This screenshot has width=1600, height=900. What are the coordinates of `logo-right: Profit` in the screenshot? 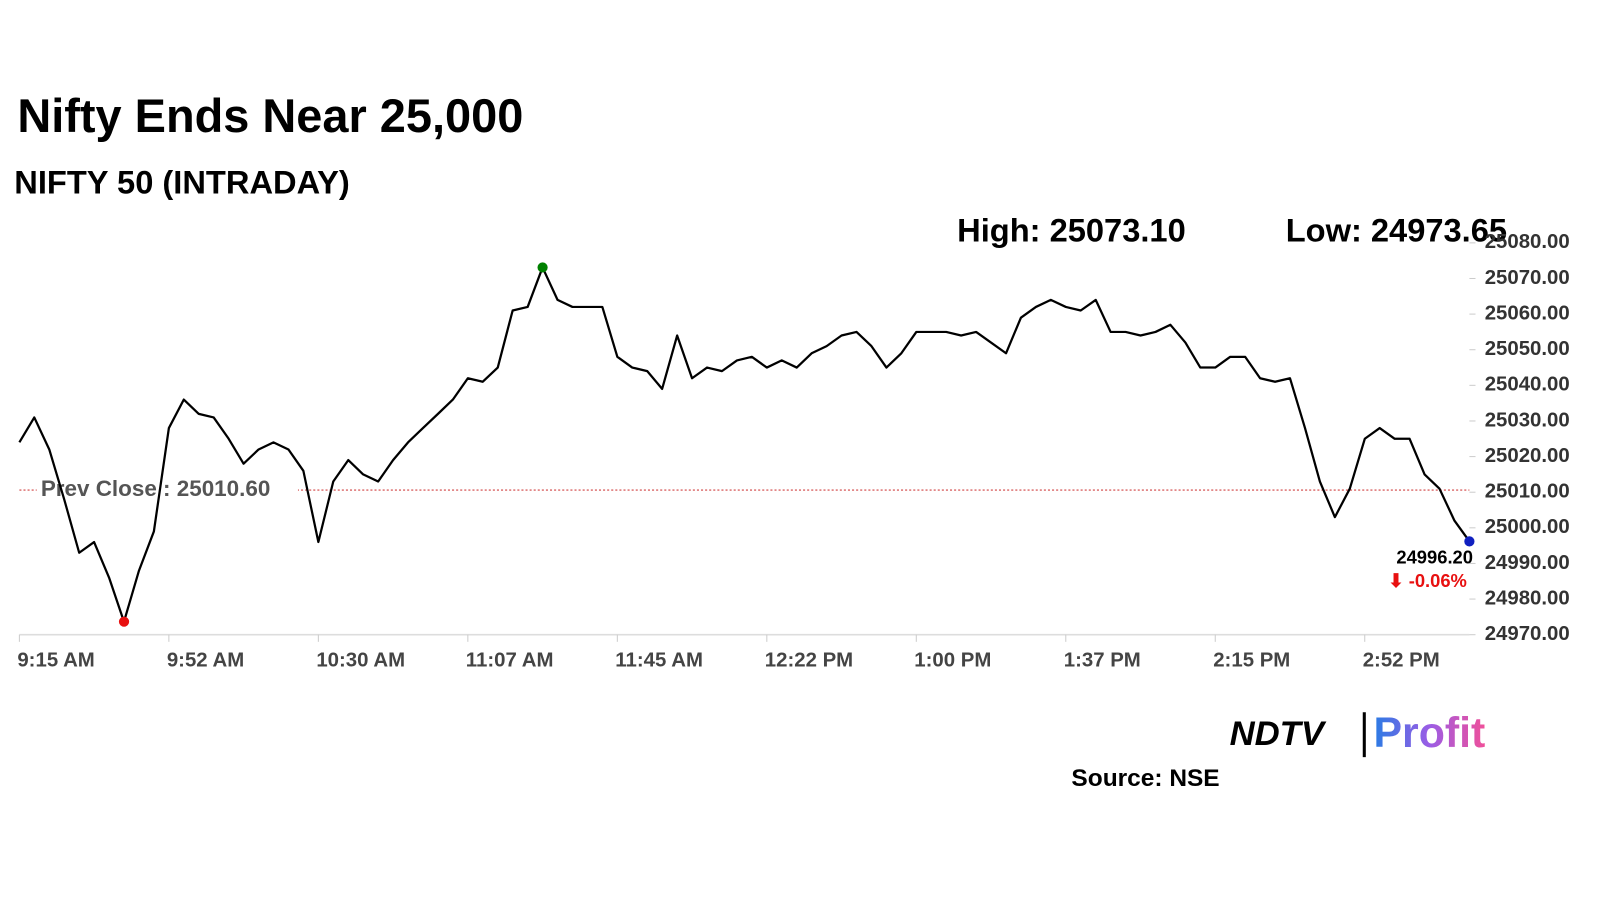 It's located at (1429, 733).